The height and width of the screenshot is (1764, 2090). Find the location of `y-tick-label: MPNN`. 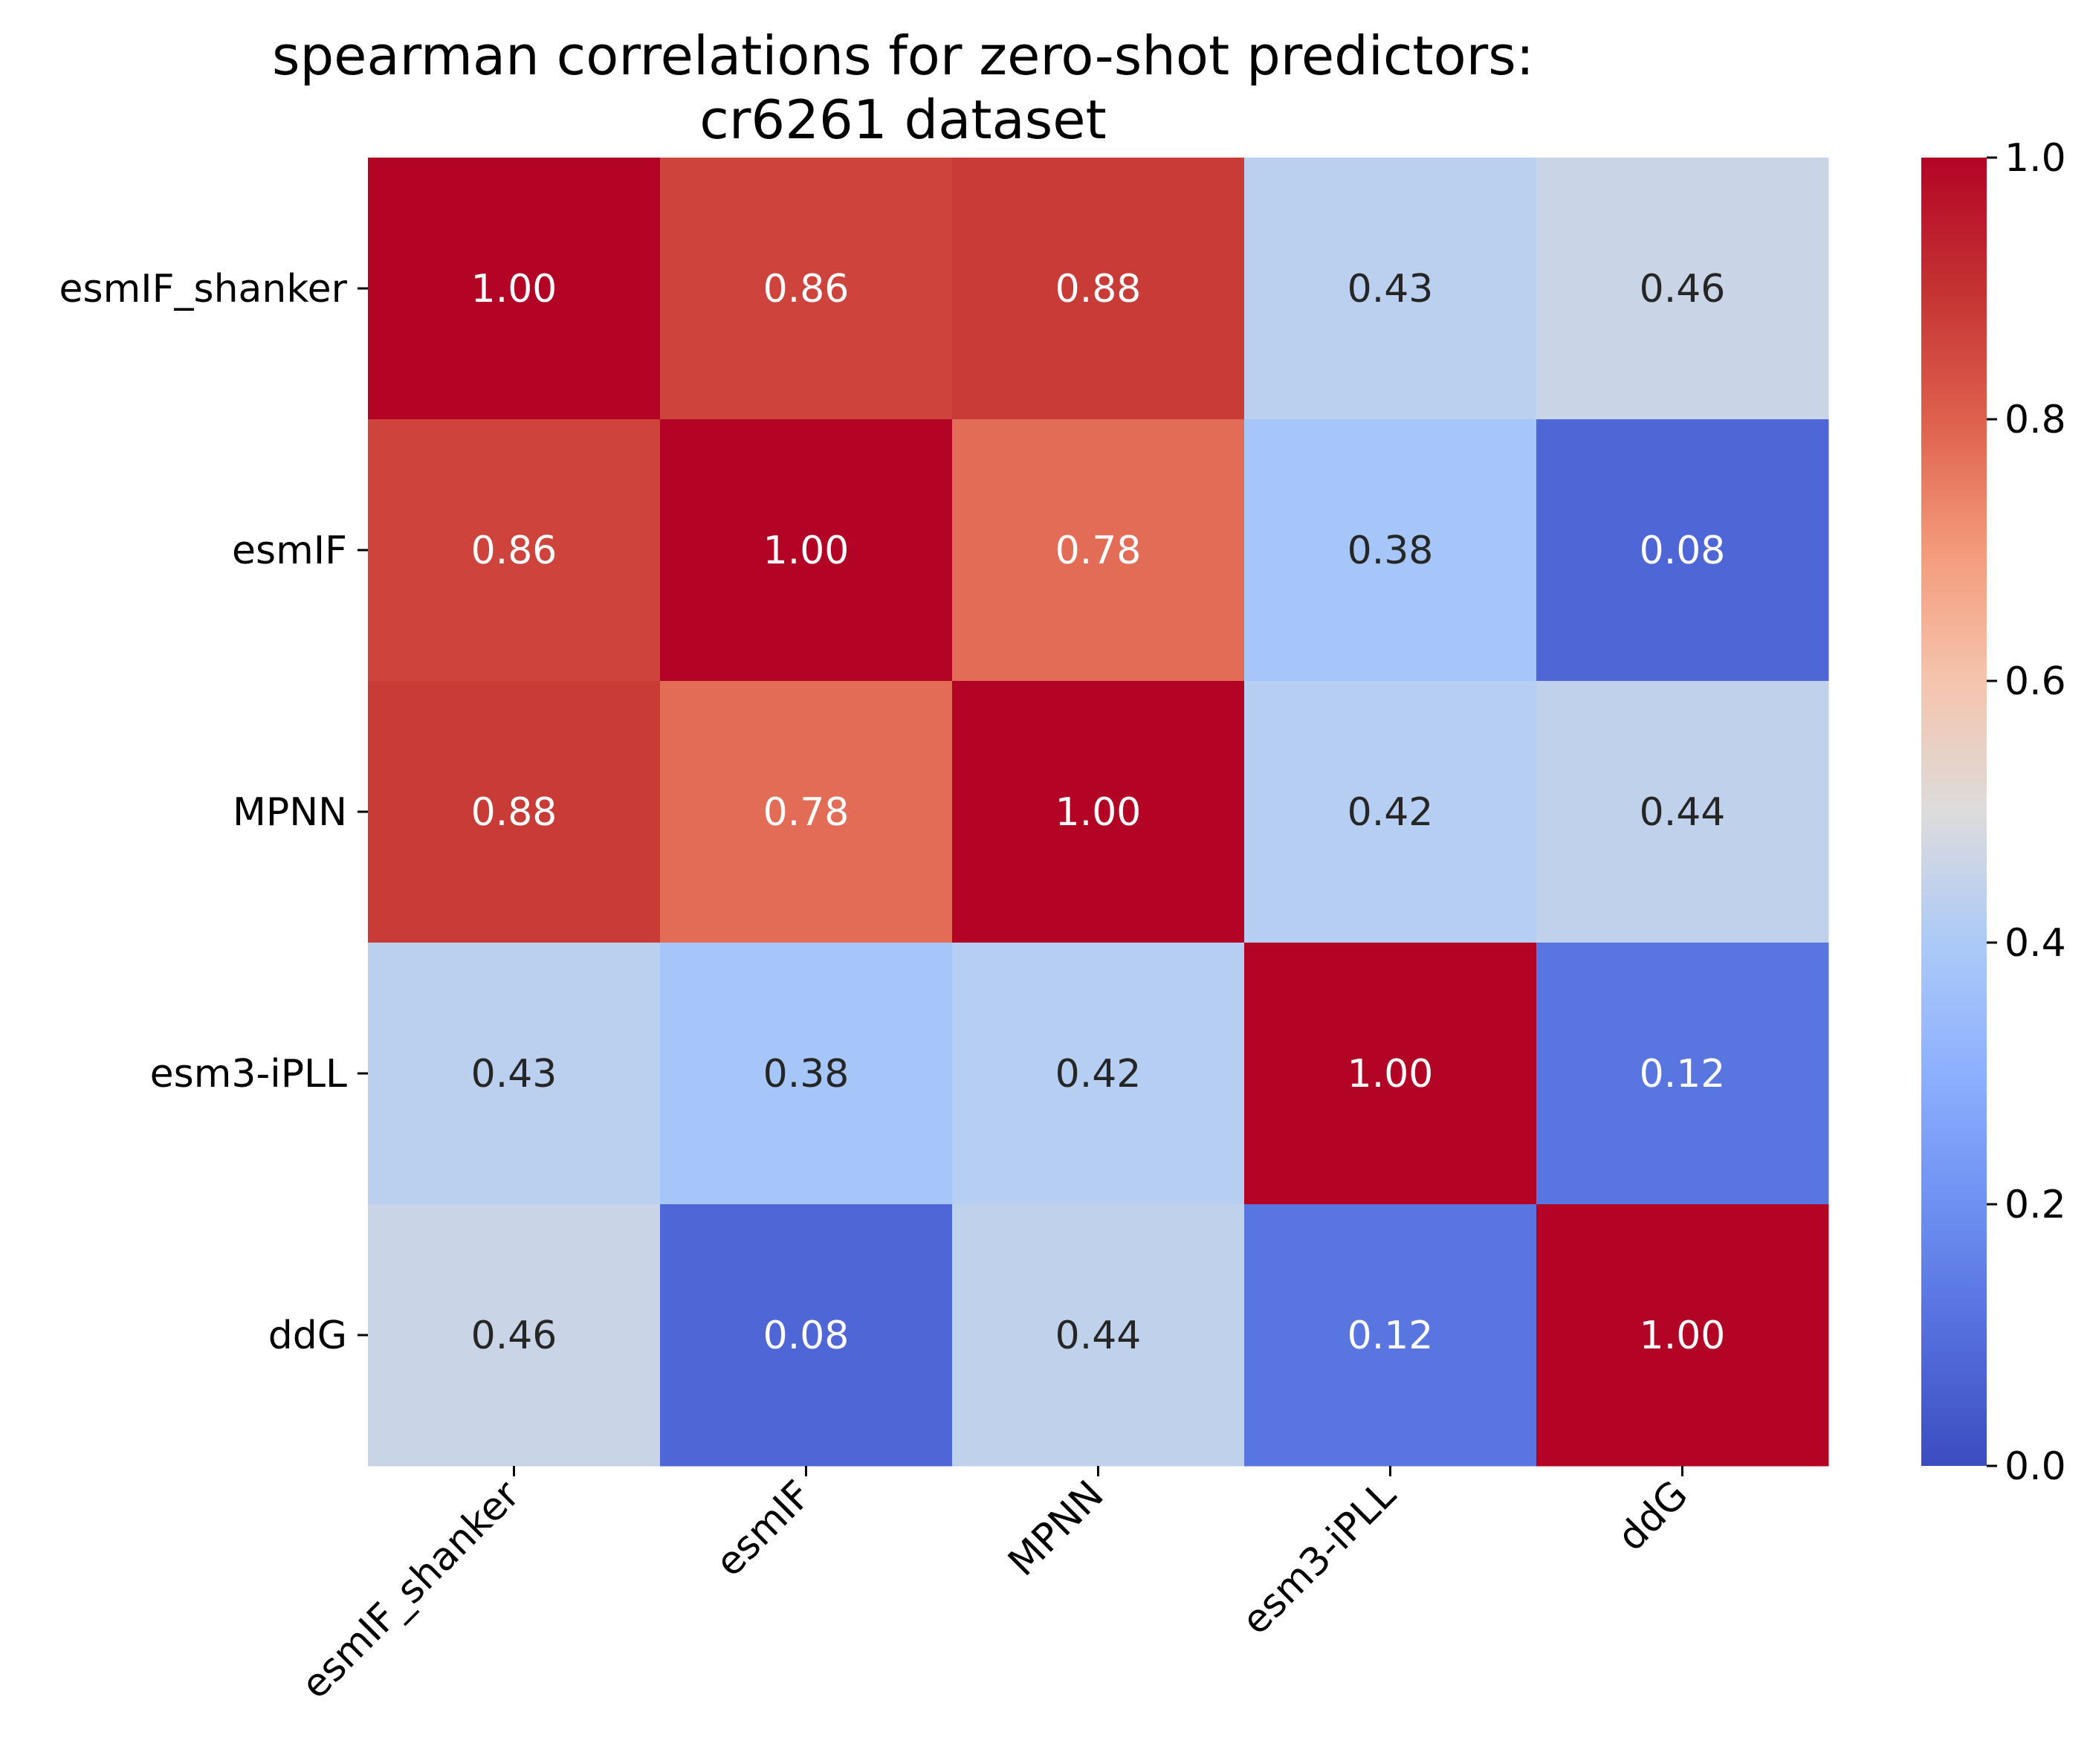

y-tick-label: MPNN is located at coordinates (290, 813).